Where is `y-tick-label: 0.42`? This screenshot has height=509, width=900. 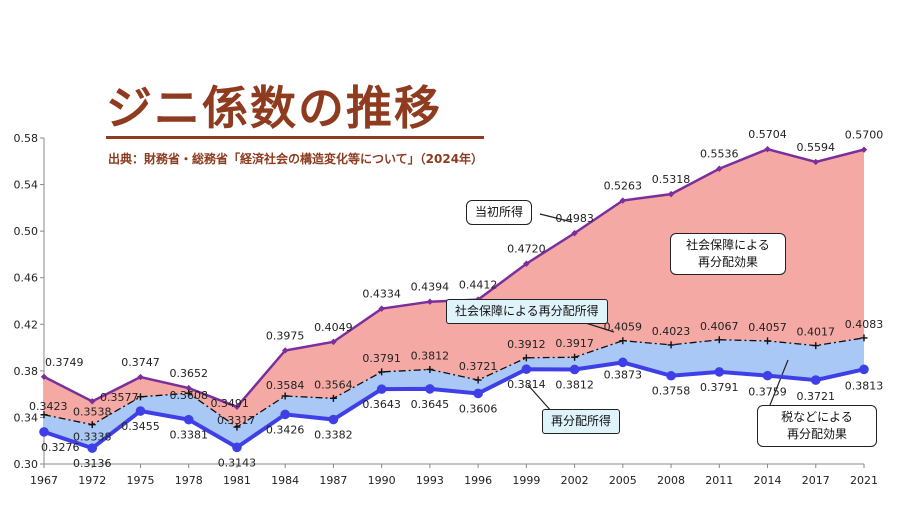 y-tick-label: 0.42 is located at coordinates (26, 324).